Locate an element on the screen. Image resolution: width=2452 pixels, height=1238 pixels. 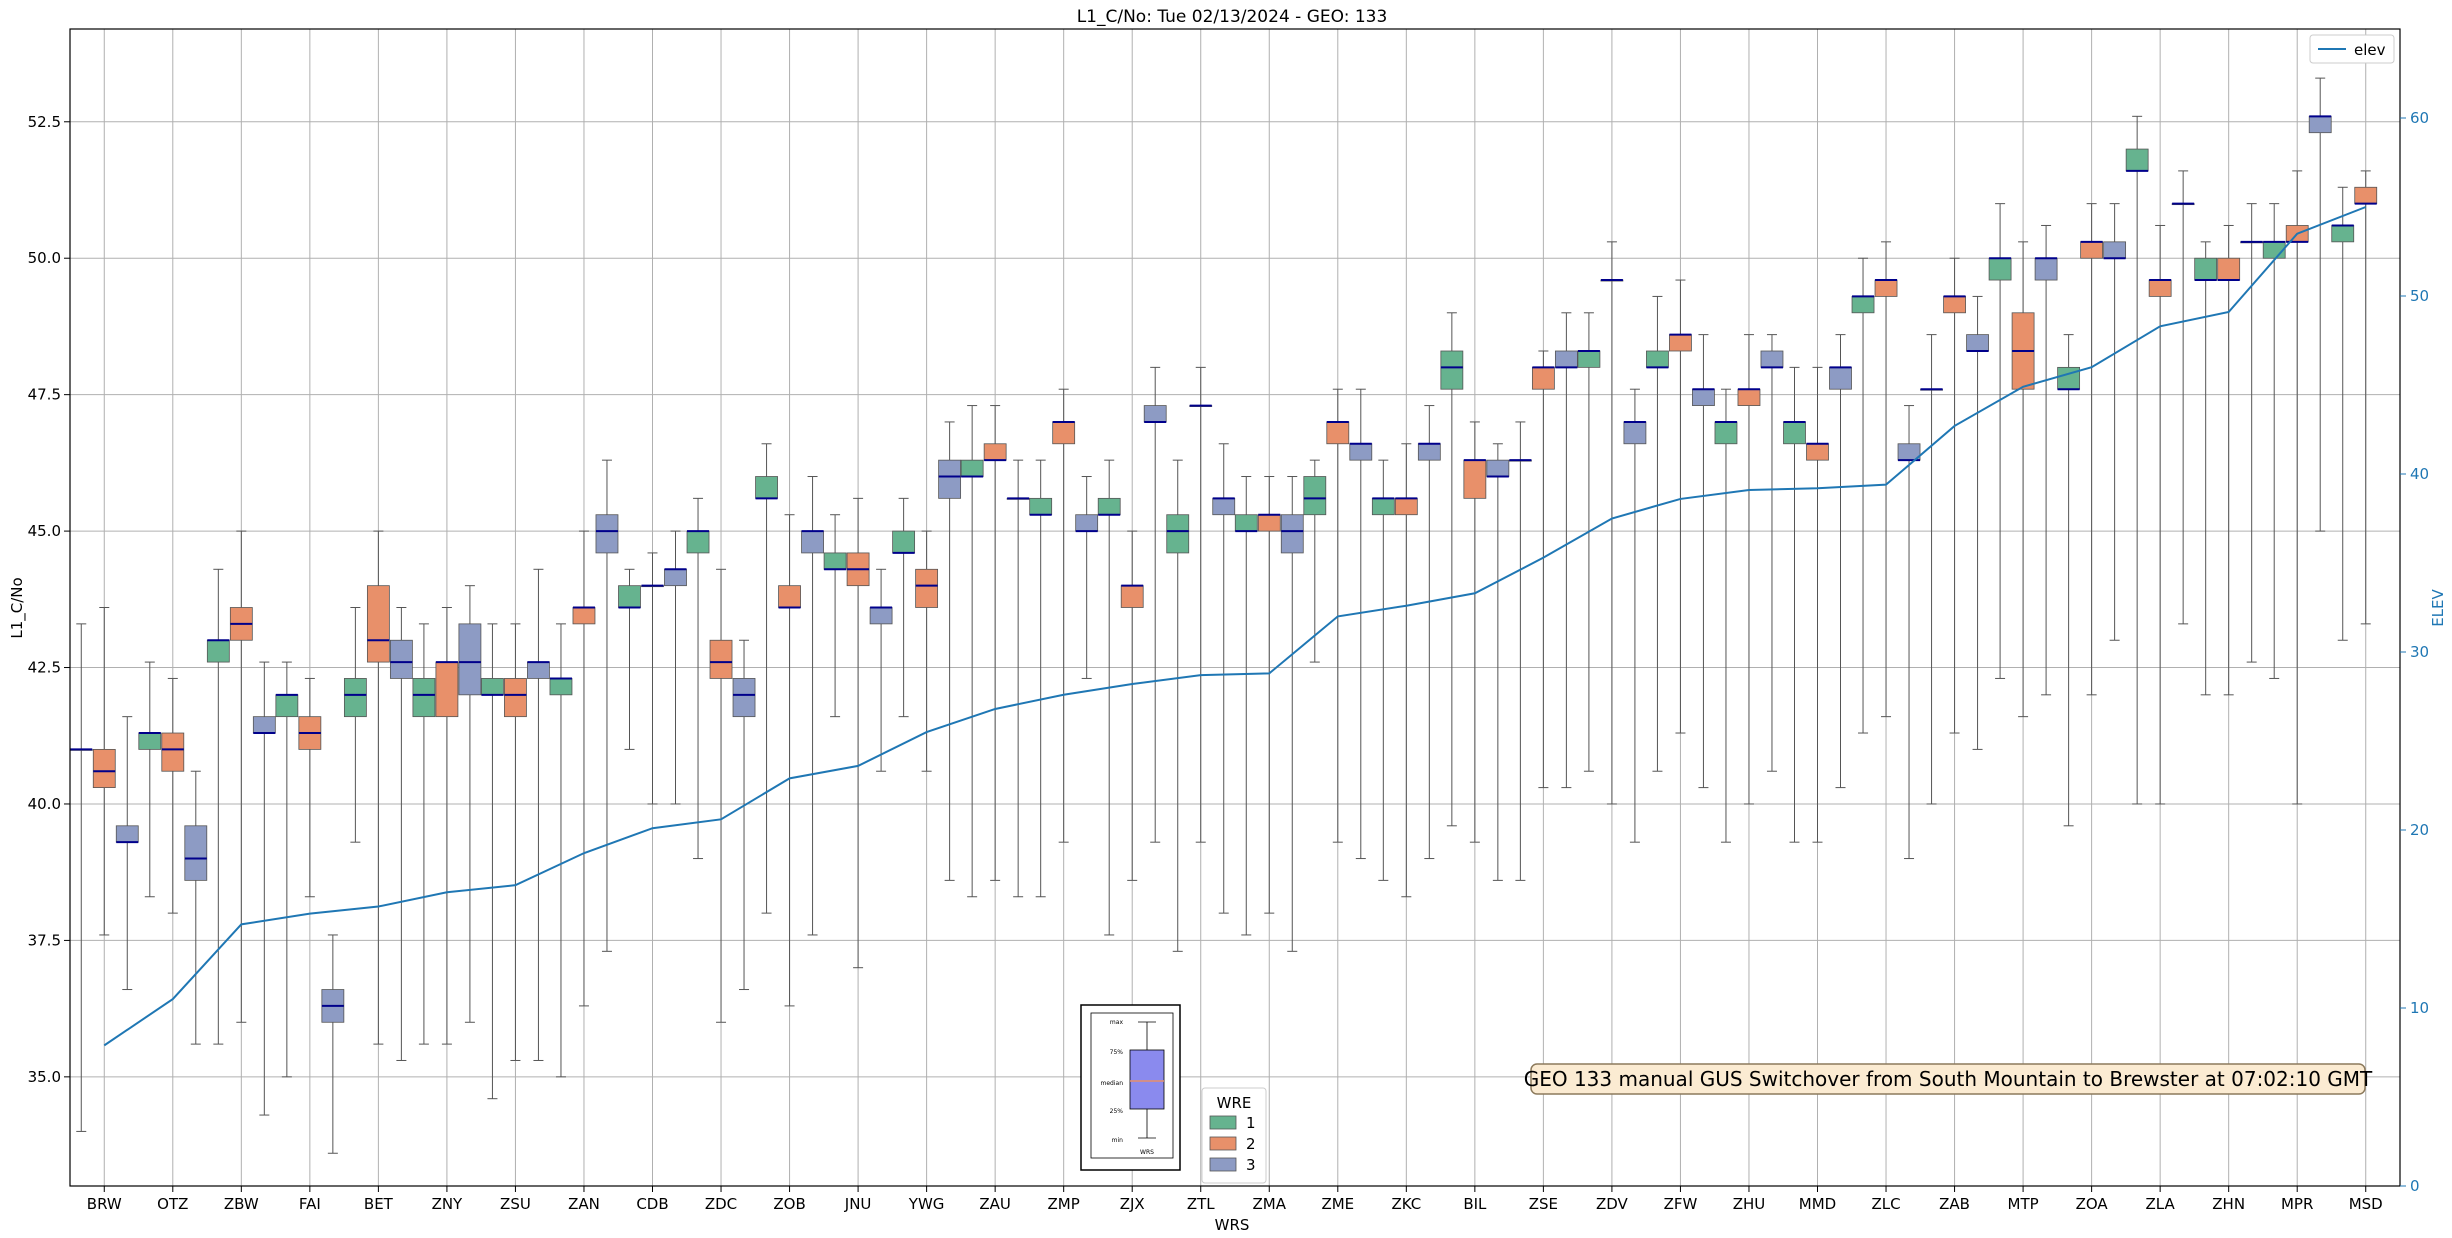
box-zhu-wre2 is located at coordinates (1749, 569).